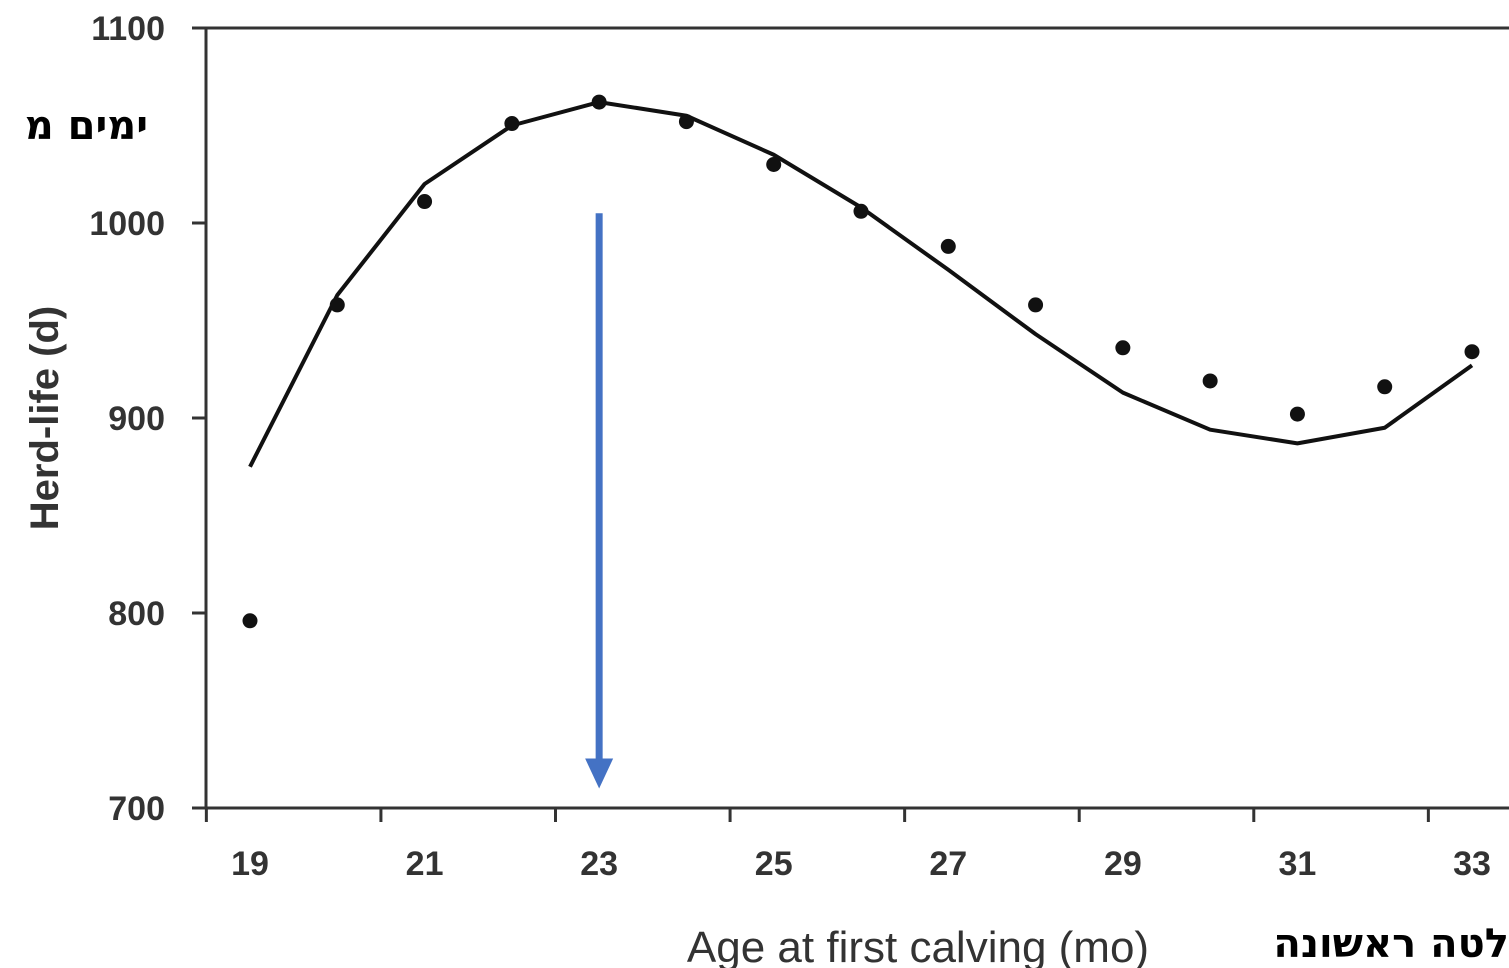  What do you see at coordinates (948, 864) in the screenshot?
I see `x-tick-label: 27` at bounding box center [948, 864].